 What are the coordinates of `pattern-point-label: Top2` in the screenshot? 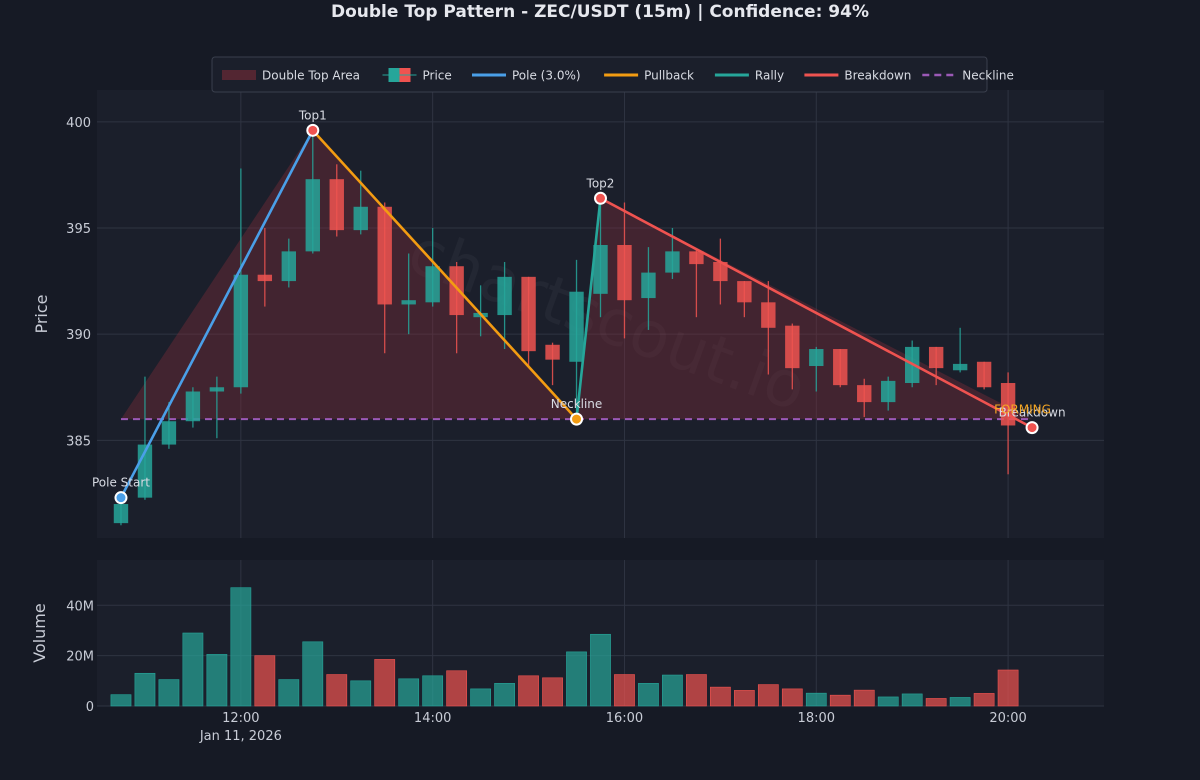 It's located at (600, 183).